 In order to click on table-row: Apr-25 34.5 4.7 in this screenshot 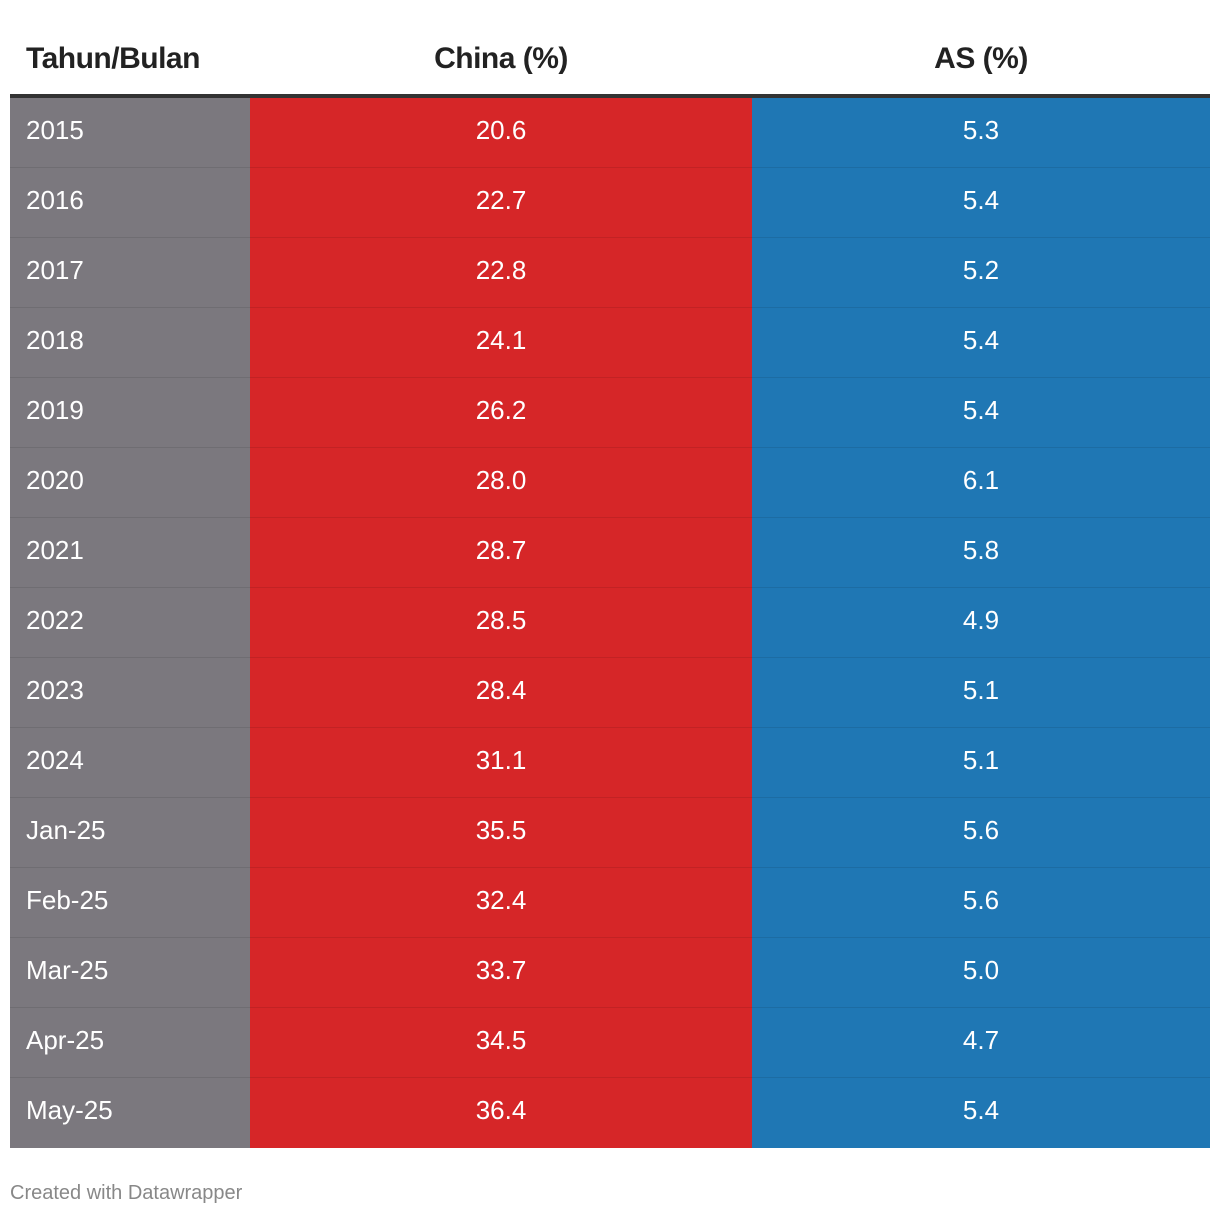, I will do `click(610, 1043)`.